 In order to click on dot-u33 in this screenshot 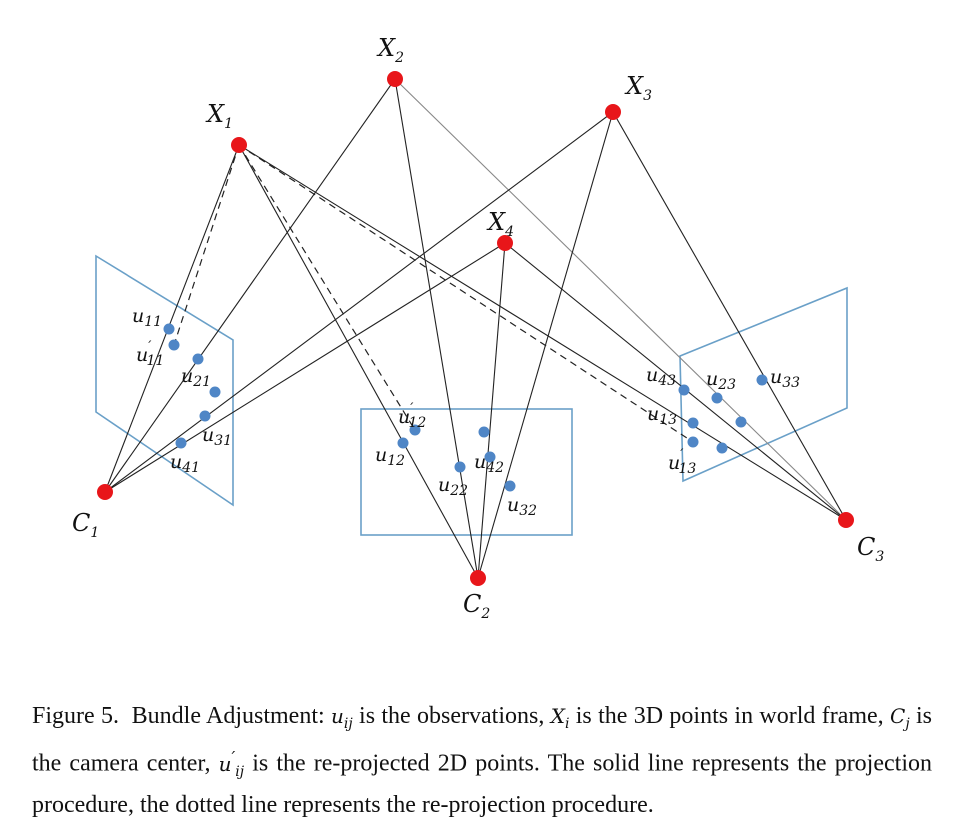, I will do `click(762, 380)`.